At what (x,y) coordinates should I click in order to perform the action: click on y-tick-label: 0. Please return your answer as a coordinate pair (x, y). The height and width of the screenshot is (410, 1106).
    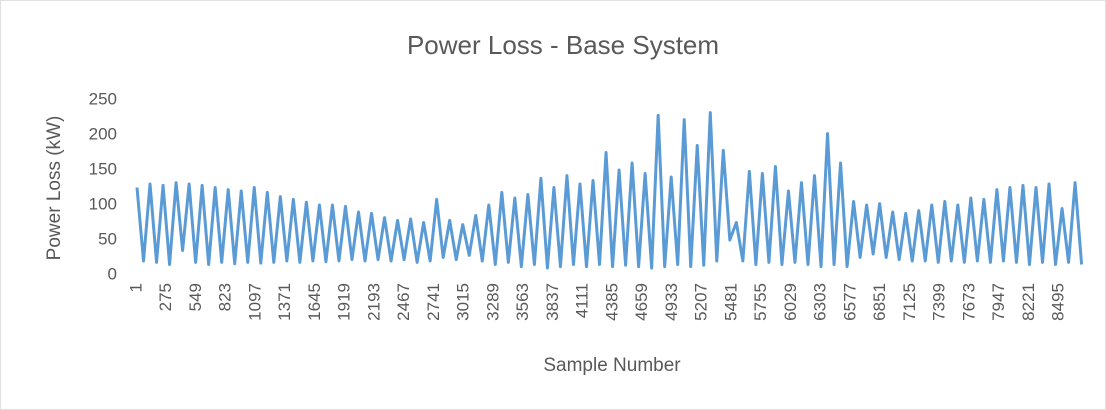
    Looking at the image, I should click on (112, 273).